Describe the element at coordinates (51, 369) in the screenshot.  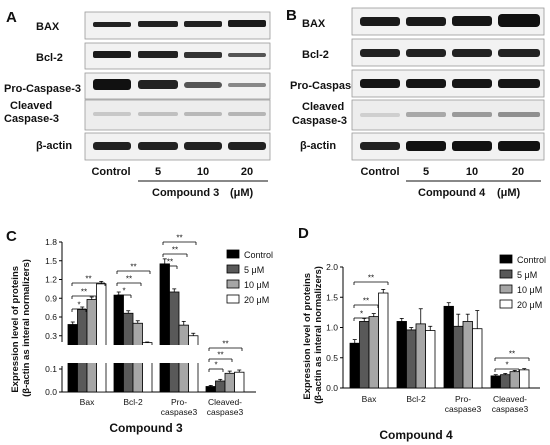
I see `y-tick-label: 0.1` at that location.